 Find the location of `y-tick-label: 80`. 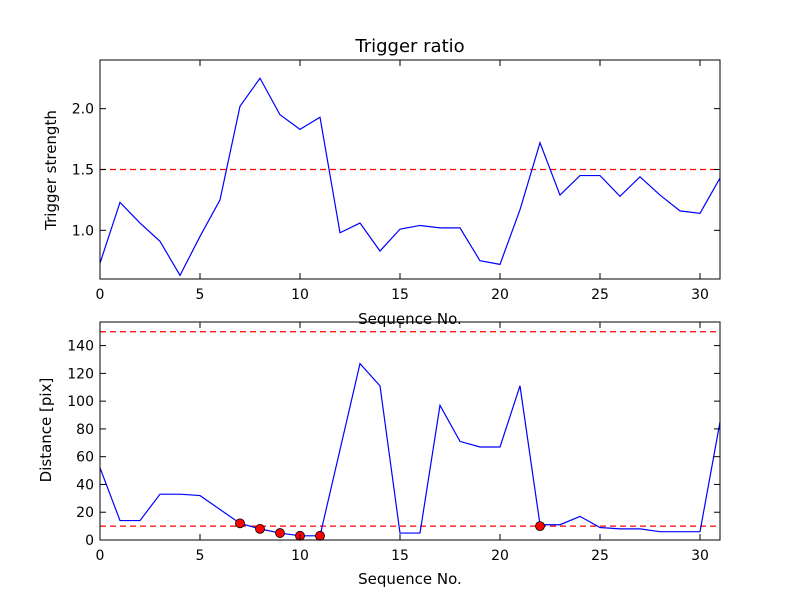

y-tick-label: 80 is located at coordinates (85, 430).